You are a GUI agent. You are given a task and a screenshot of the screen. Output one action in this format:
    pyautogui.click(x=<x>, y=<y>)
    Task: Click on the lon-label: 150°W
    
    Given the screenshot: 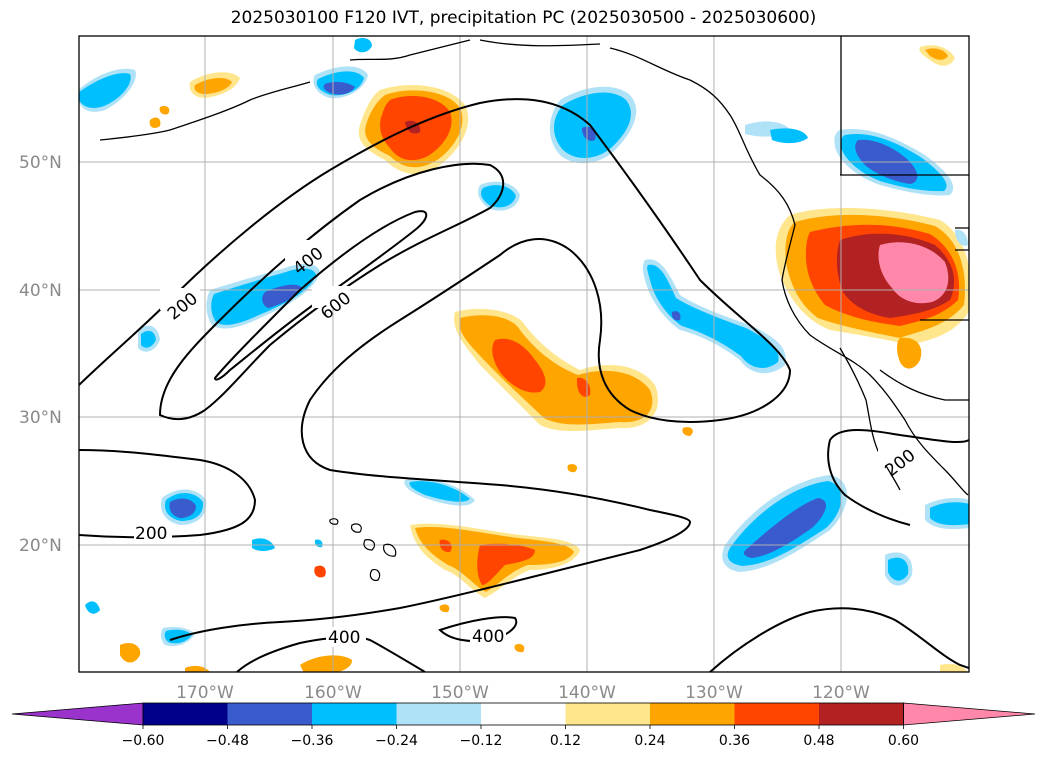 What is the action you would take?
    pyautogui.click(x=460, y=693)
    